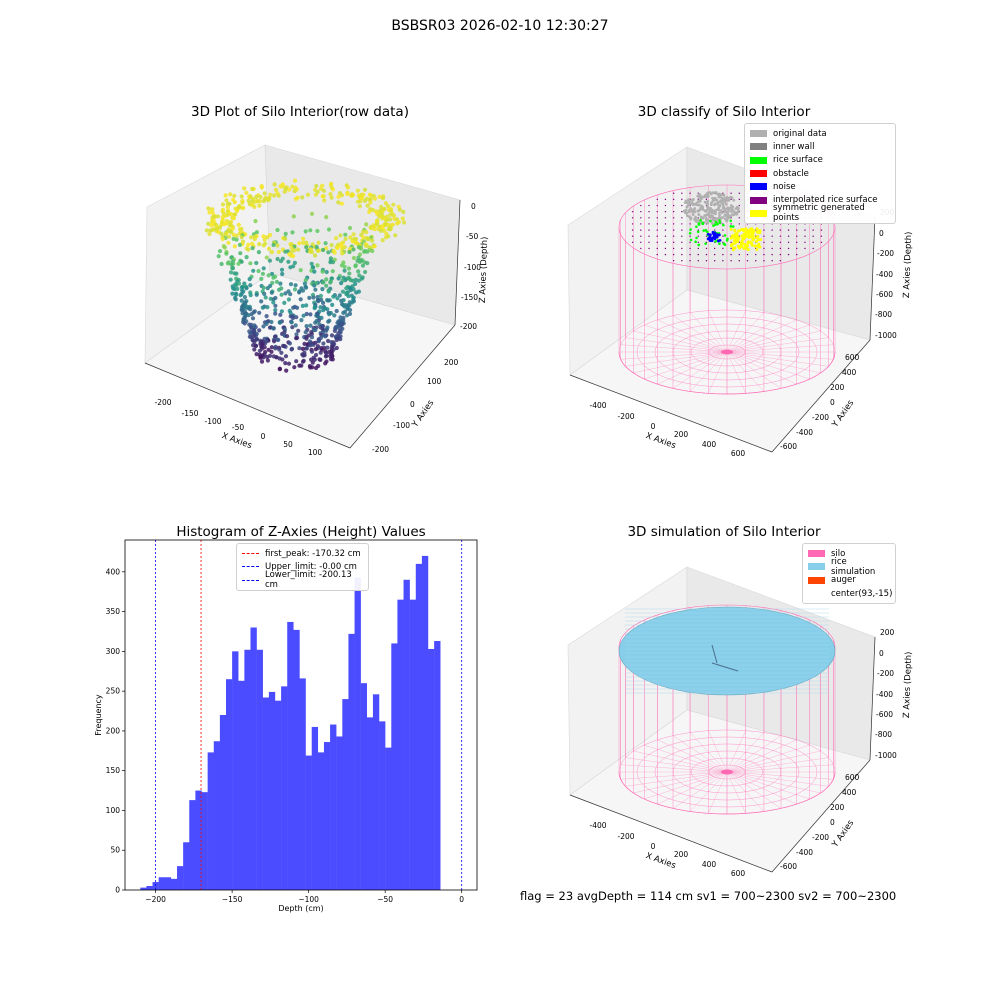 This screenshot has height=1000, width=1000. I want to click on legend-label: symmetric generated points, so click(819, 213).